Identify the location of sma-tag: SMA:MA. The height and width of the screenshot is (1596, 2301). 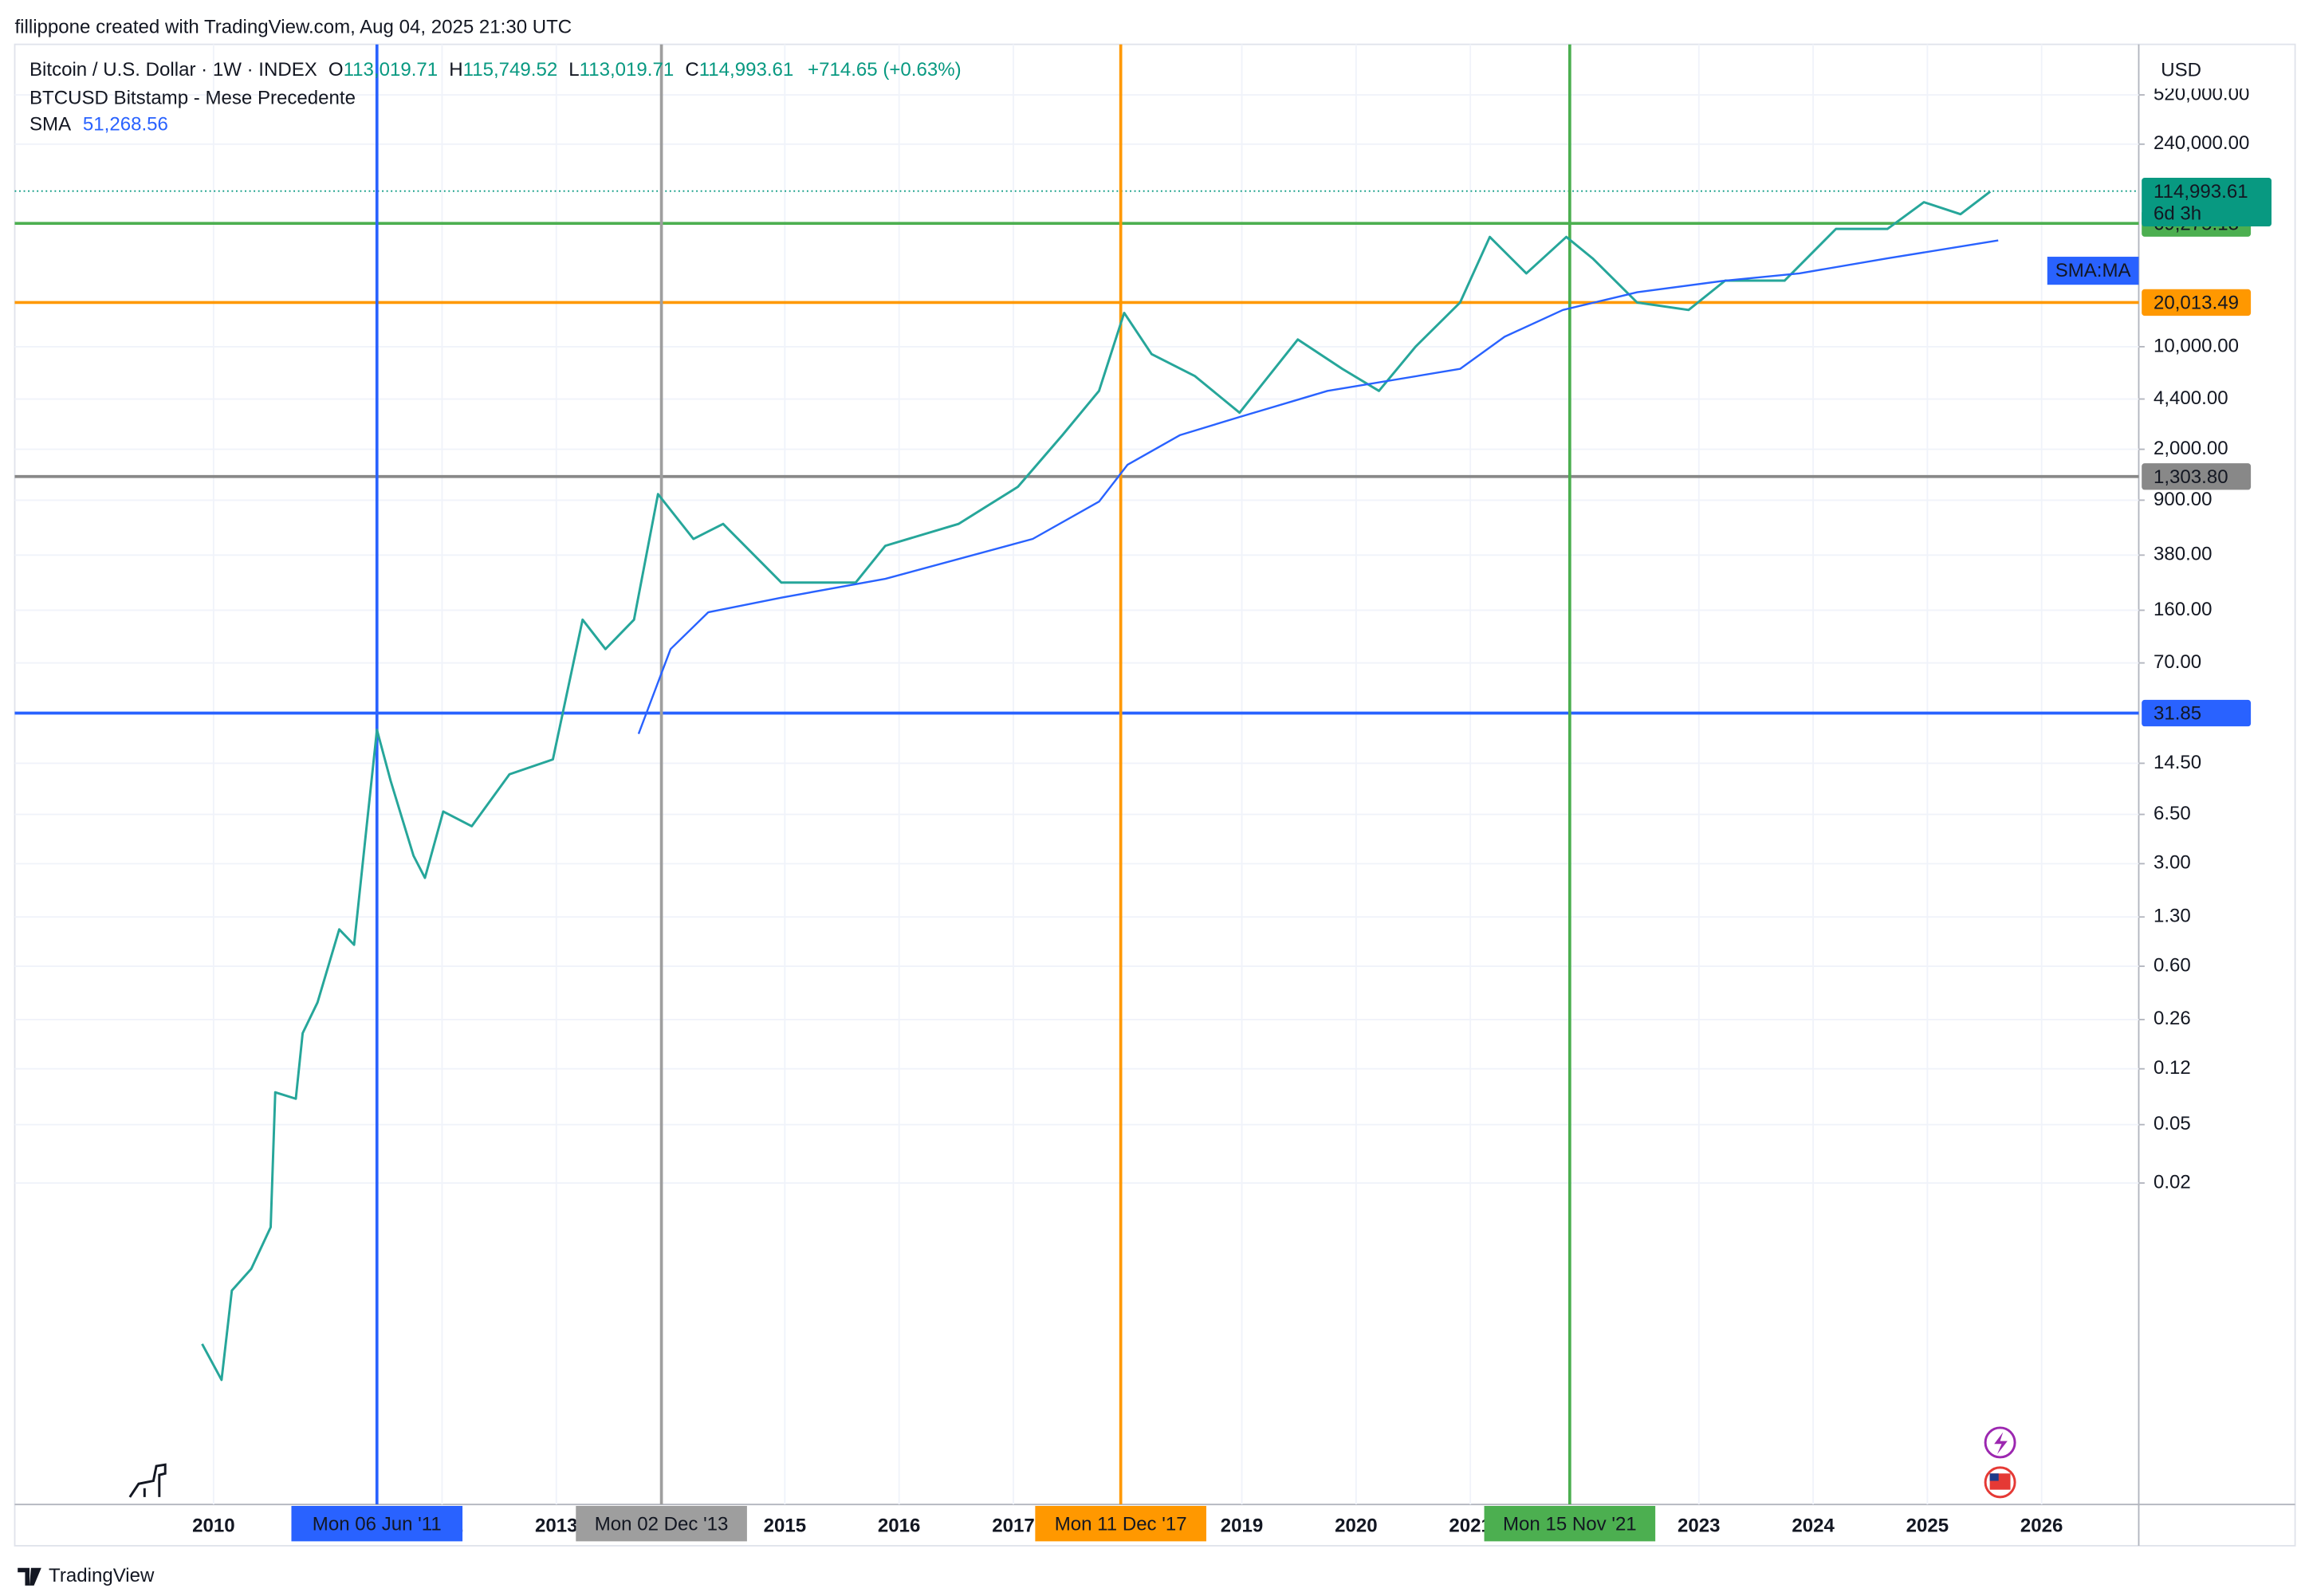
(2093, 270).